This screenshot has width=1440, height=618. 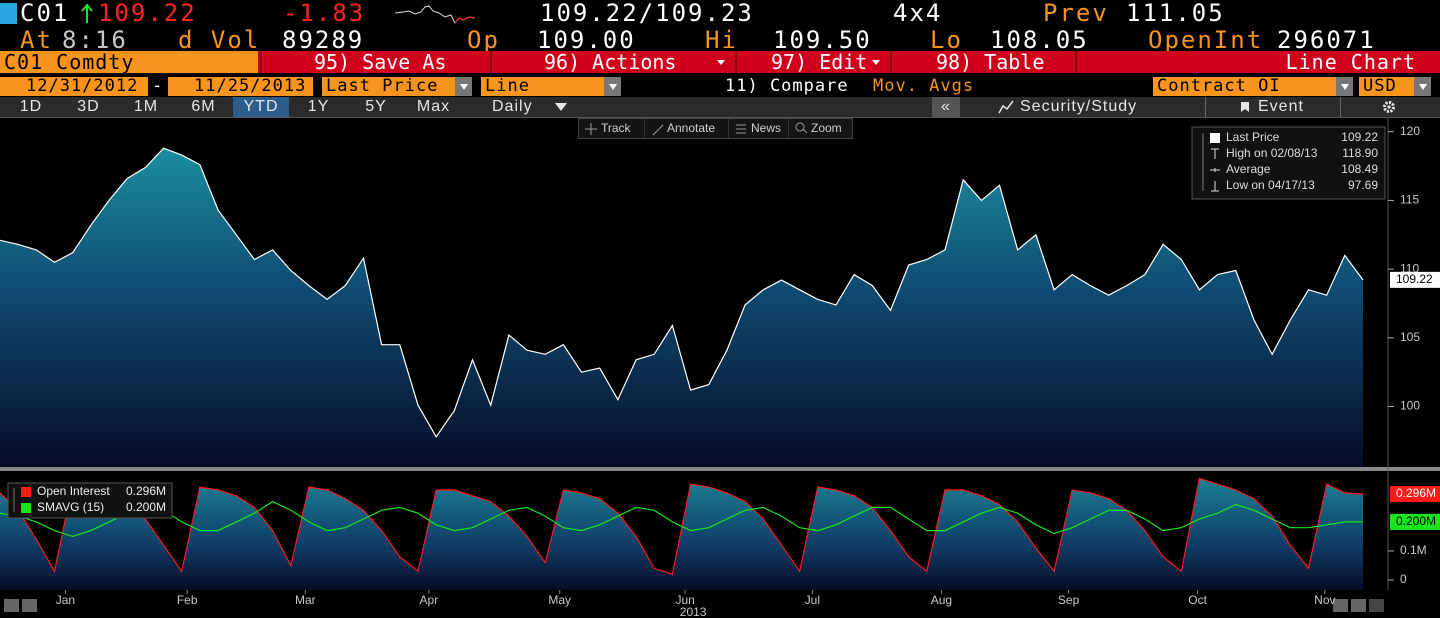 I want to click on period-tab: 1Y, so click(x=318, y=106).